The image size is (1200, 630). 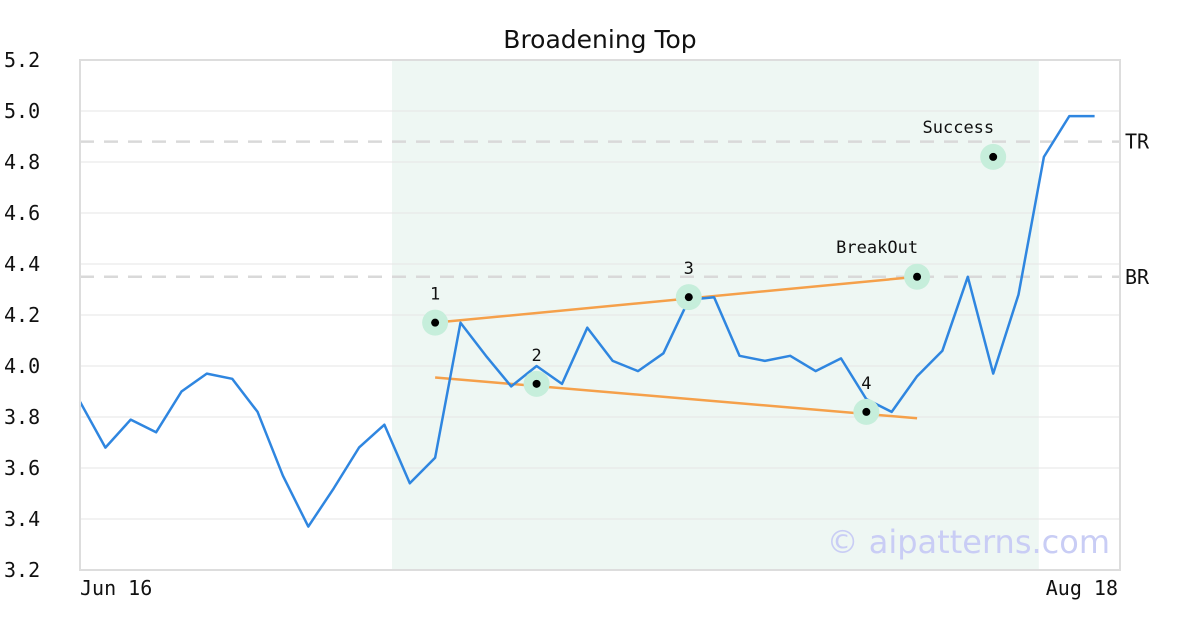 I want to click on annotation-1: 1, so click(x=435, y=295).